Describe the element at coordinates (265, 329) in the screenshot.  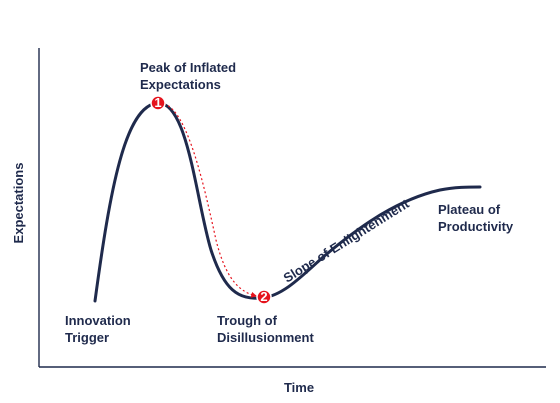
I see `trough-label: Trough of Disillusionment` at that location.